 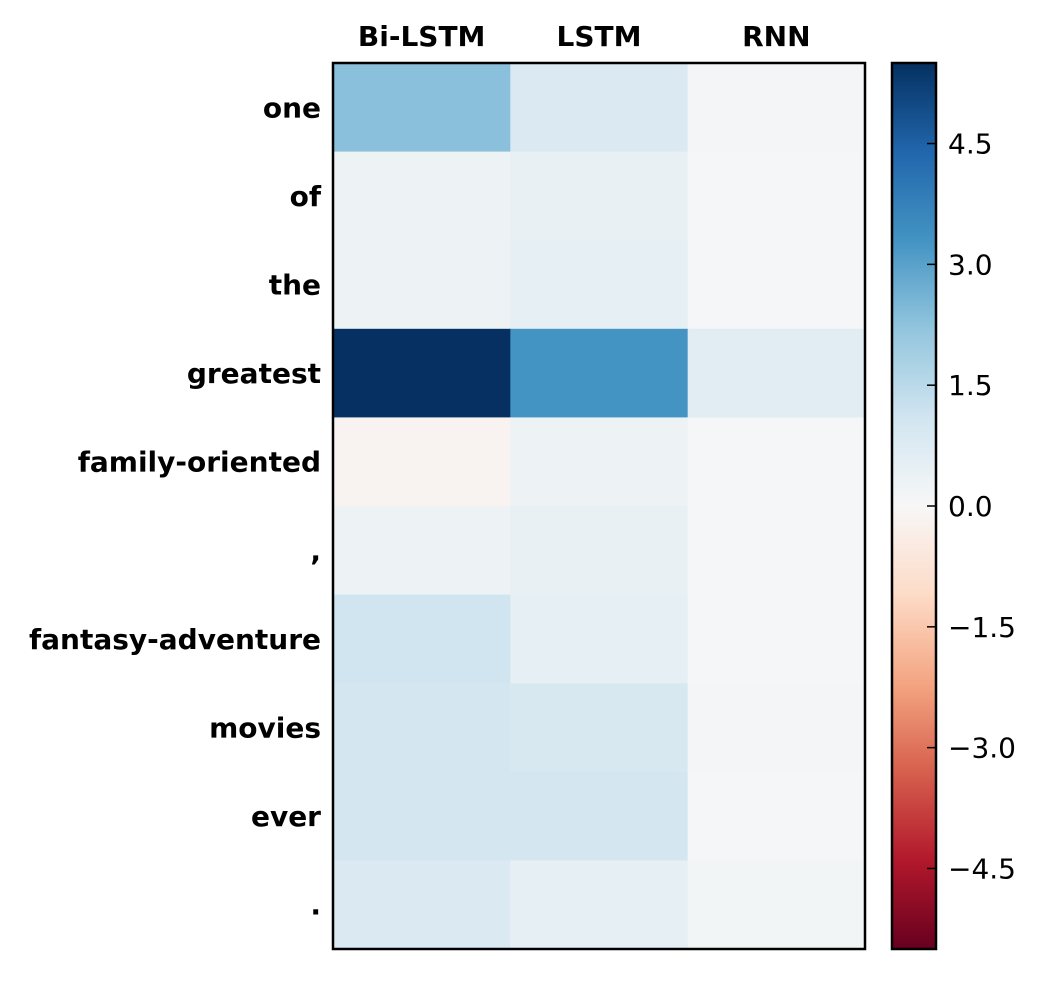 I want to click on heatmap-cell-r6-c2, so click(x=776, y=639).